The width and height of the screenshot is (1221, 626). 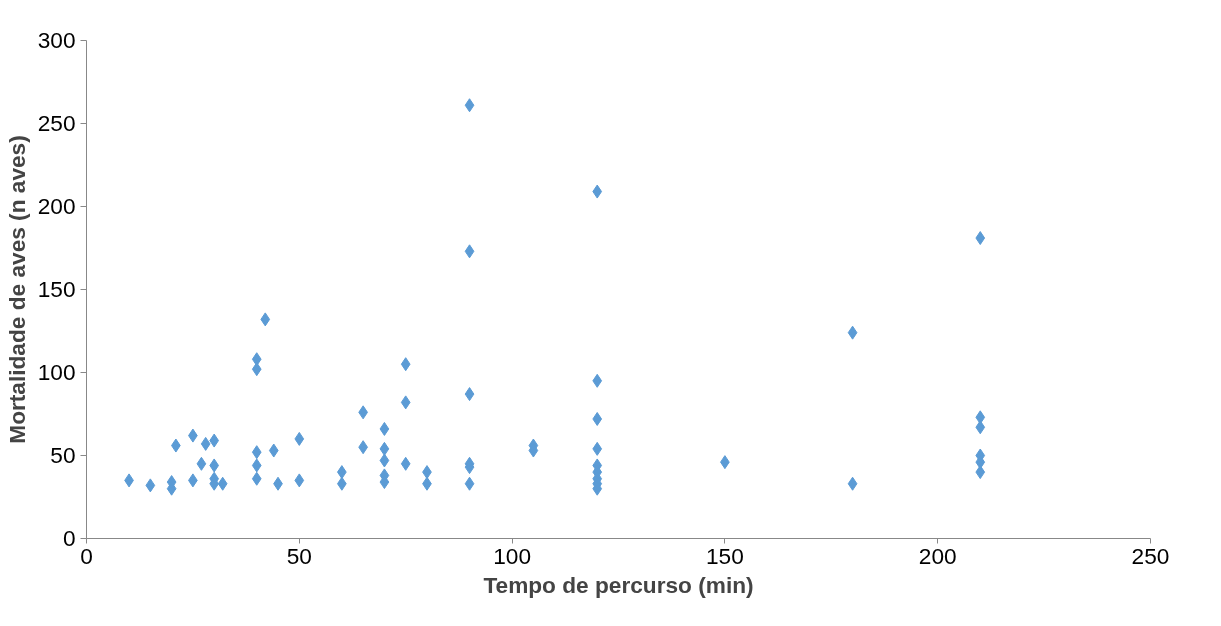 What do you see at coordinates (56, 206) in the screenshot?
I see `y-tick-label: 200` at bounding box center [56, 206].